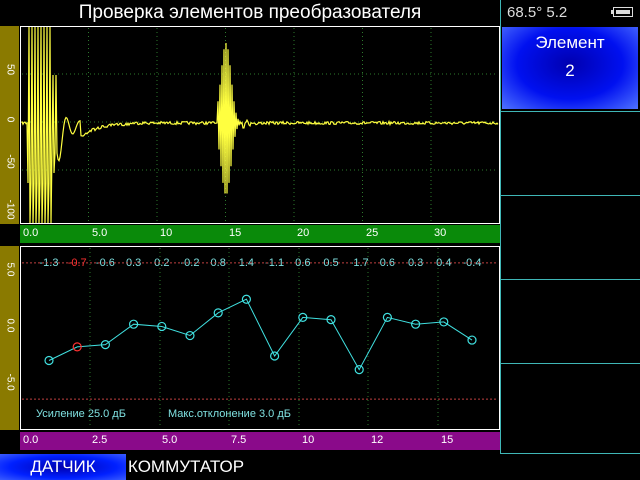 This screenshot has height=480, width=640. I want to click on lower-x-tick: 7.5, so click(239, 440).